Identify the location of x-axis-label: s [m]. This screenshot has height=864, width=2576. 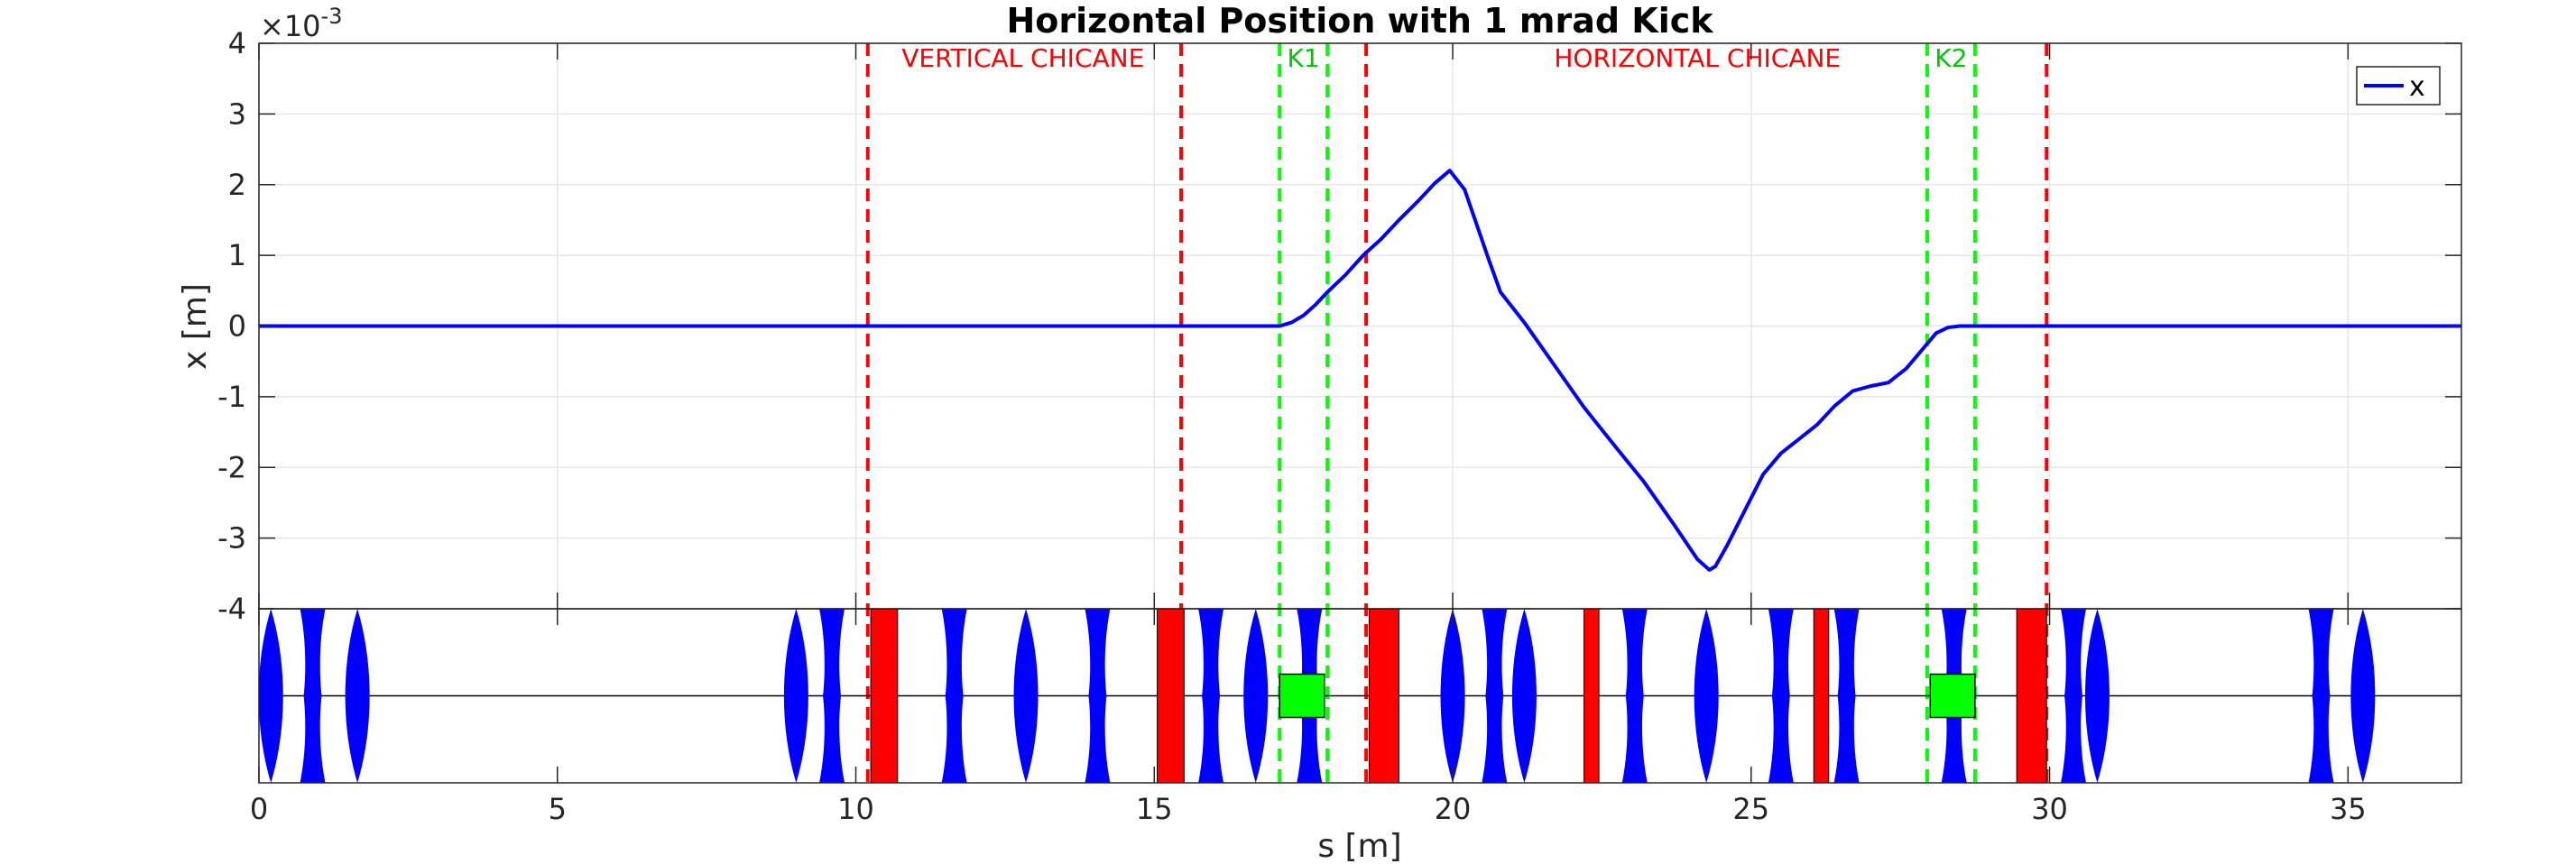
(1359, 846).